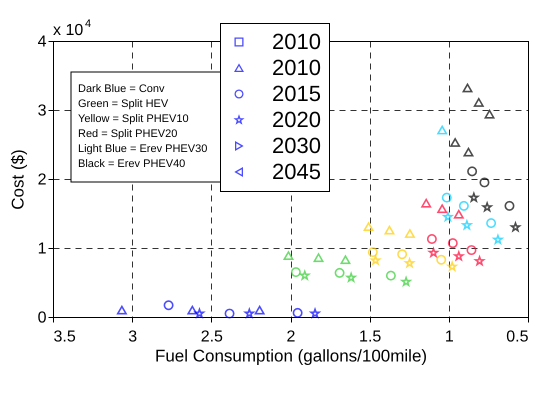  I want to click on annotation: Dark Blue = Conv, so click(122, 89).